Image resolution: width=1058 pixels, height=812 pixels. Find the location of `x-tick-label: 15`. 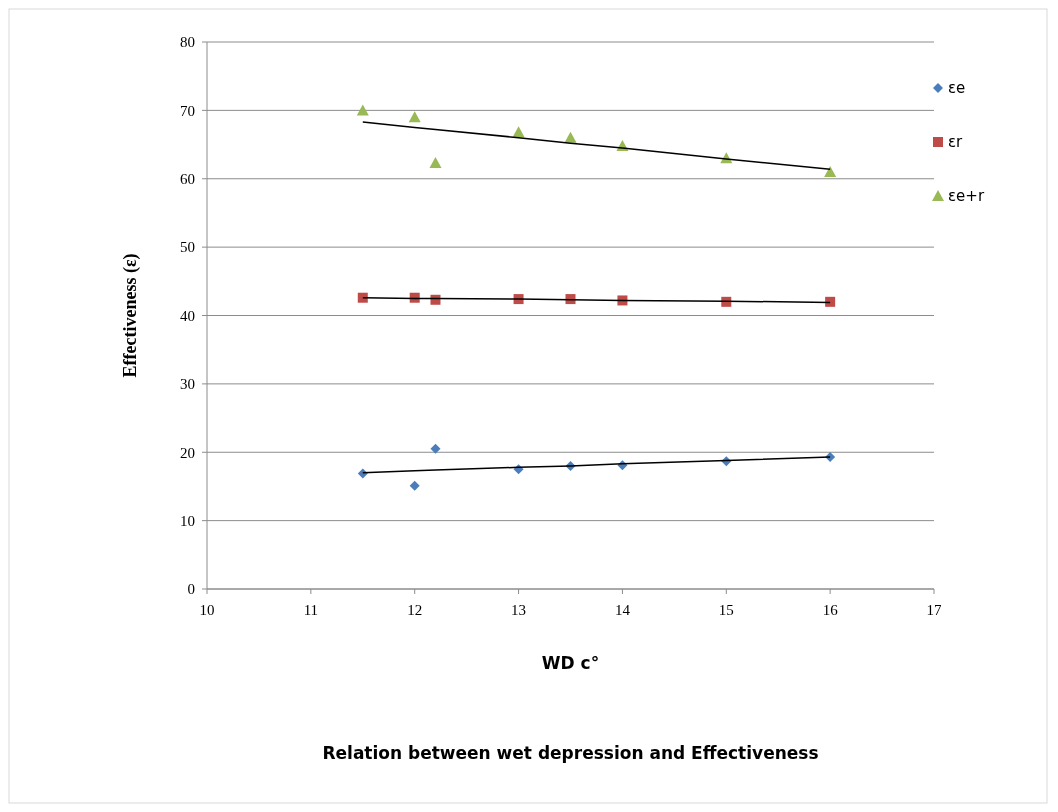

x-tick-label: 15 is located at coordinates (726, 610).